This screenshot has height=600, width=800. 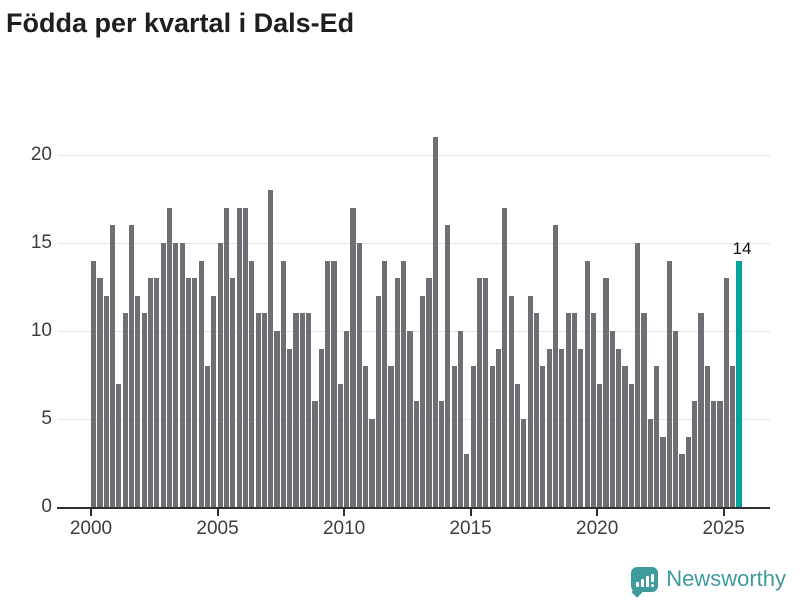 I want to click on brand-footer: Newsworthy, so click(x=708, y=582).